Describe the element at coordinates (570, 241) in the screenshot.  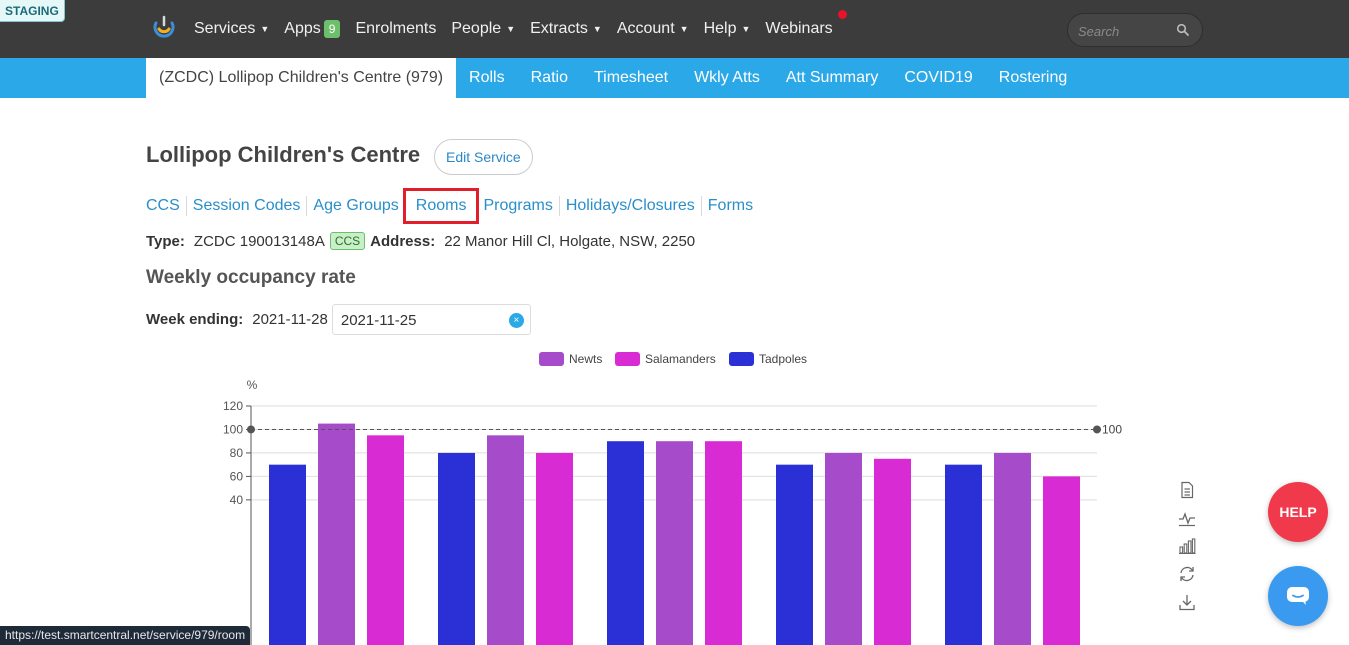
I see `address-value: 22 Manor Hill Cl, Holgate, NSW, 2250` at that location.